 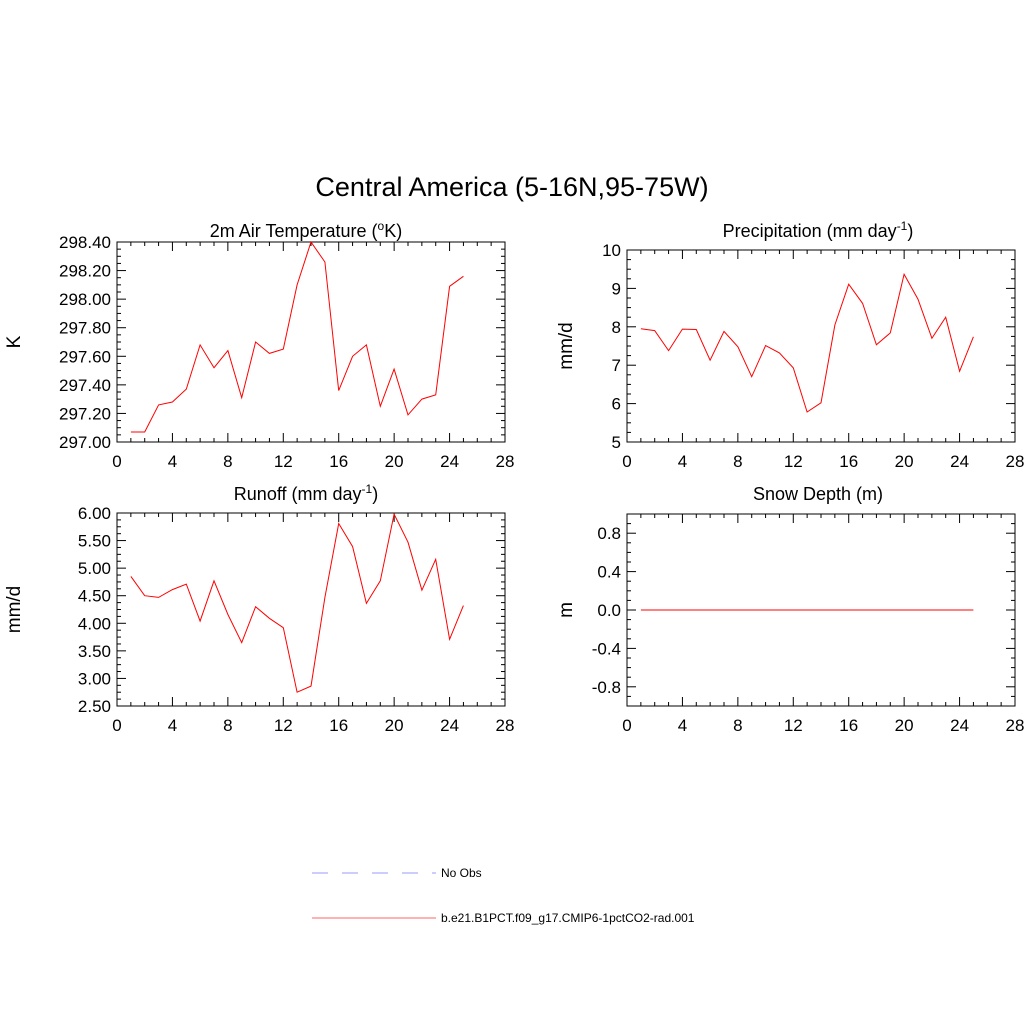 I want to click on y-tick-label: 297.80, so click(x=85, y=328).